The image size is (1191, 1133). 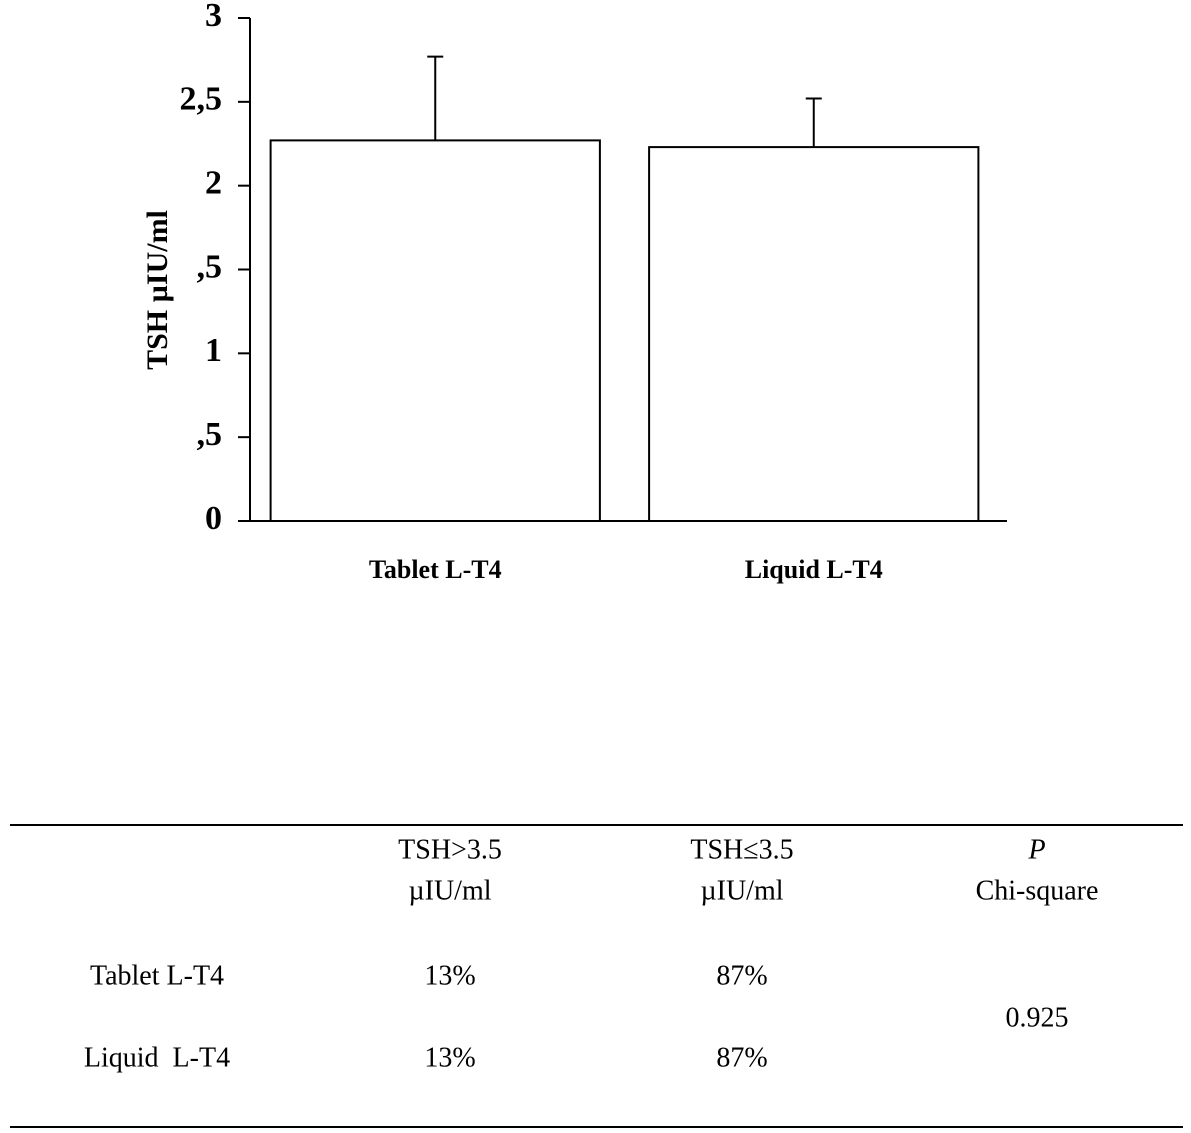 I want to click on column-header: P, so click(x=1036, y=849).